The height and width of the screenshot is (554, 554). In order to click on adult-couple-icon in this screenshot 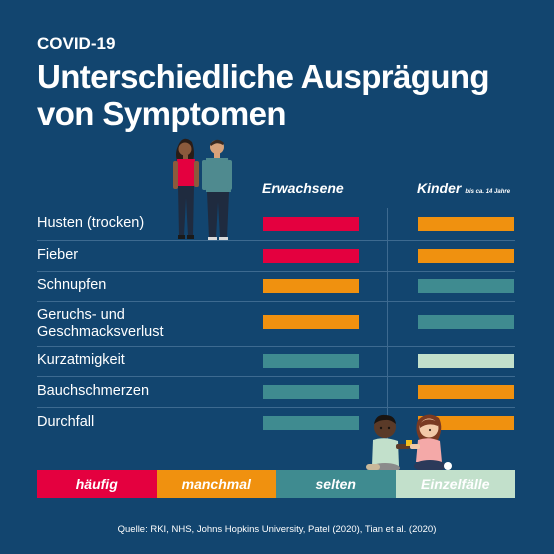, I will do `click(202, 189)`.